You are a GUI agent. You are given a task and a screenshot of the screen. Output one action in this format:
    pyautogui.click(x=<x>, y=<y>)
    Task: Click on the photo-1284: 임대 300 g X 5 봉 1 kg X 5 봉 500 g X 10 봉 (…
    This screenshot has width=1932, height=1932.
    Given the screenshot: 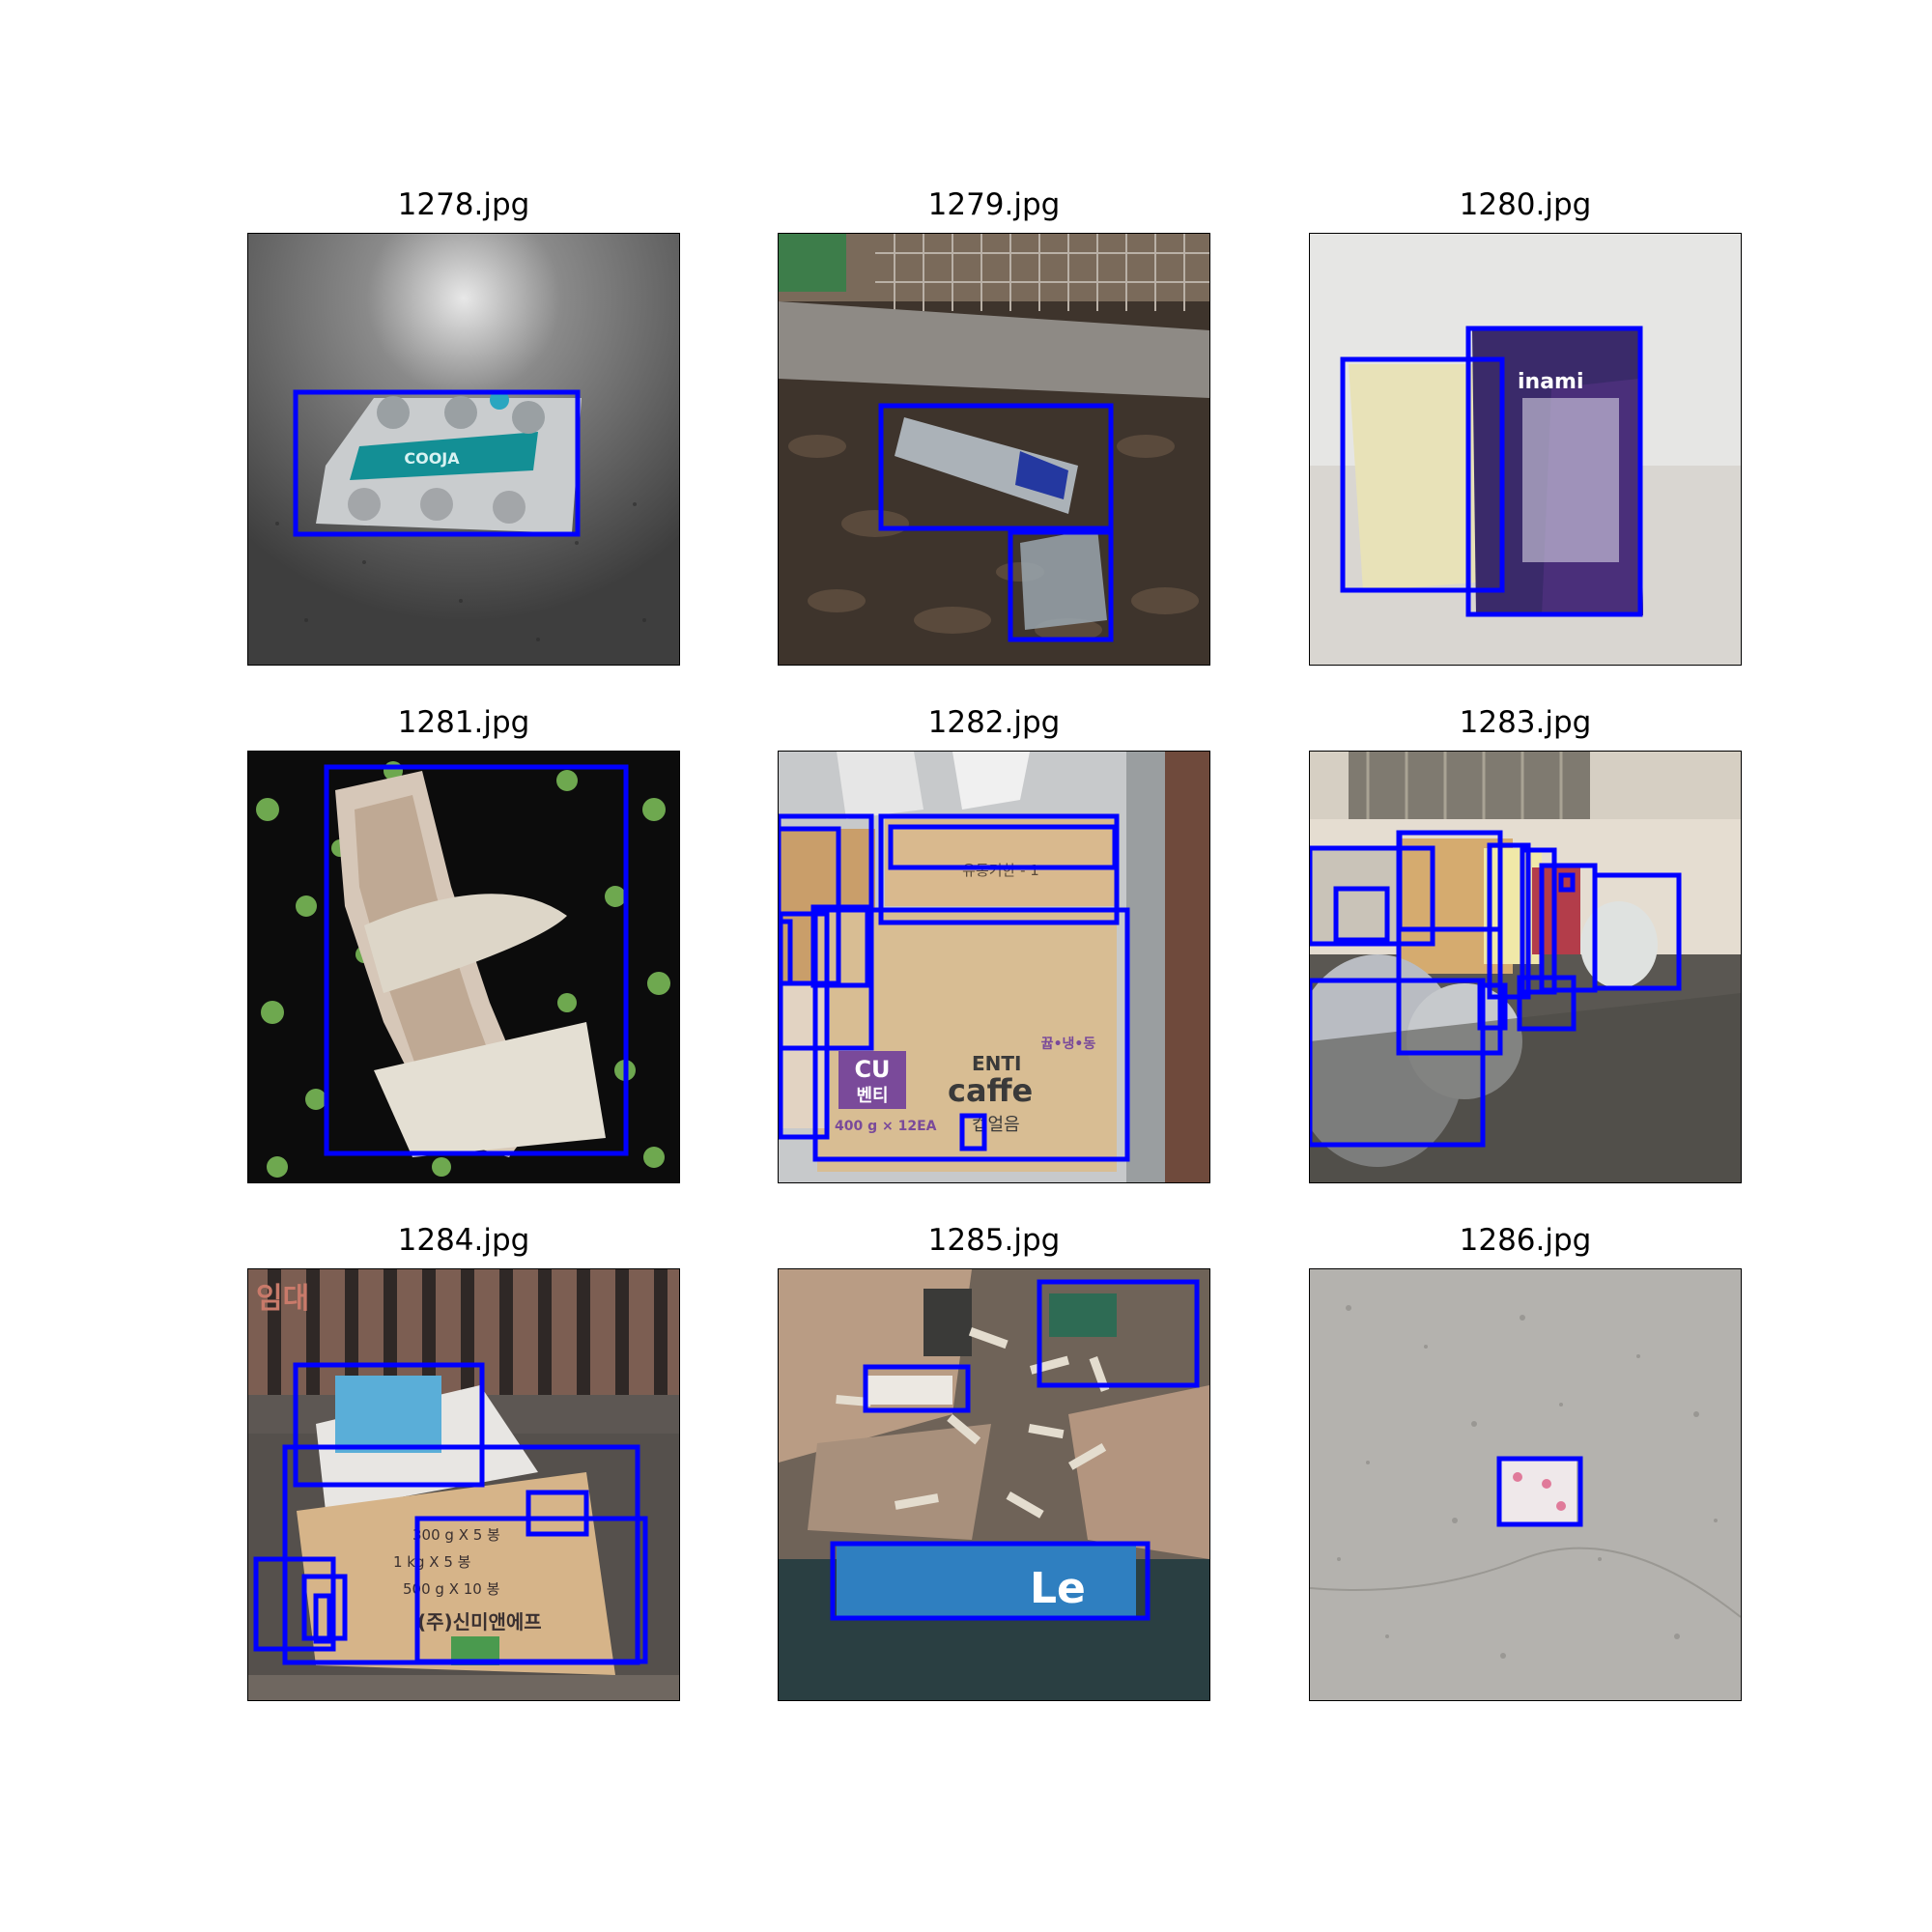 What is the action you would take?
    pyautogui.click(x=463, y=1484)
    